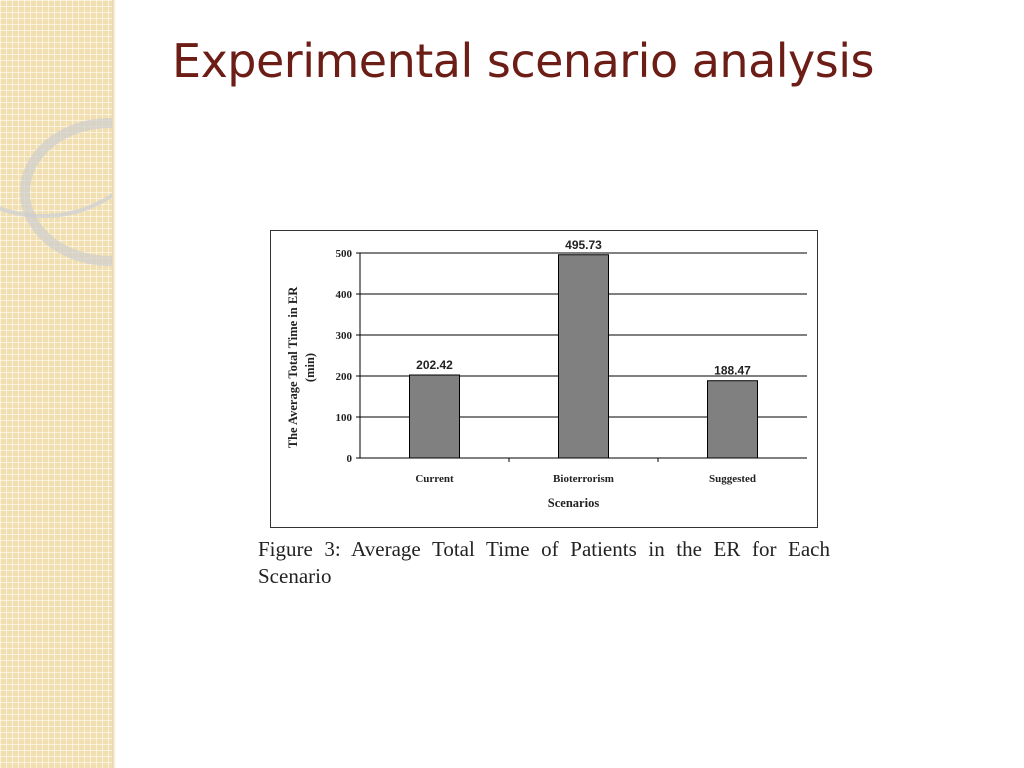  I want to click on side-band-edge, so click(114, 384).